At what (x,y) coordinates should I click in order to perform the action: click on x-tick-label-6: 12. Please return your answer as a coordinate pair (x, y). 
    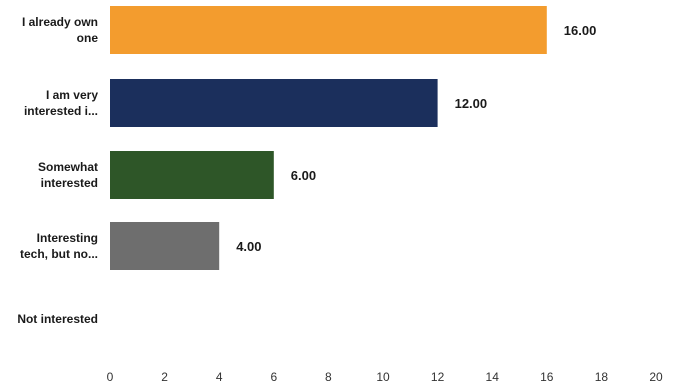
    Looking at the image, I should click on (438, 377).